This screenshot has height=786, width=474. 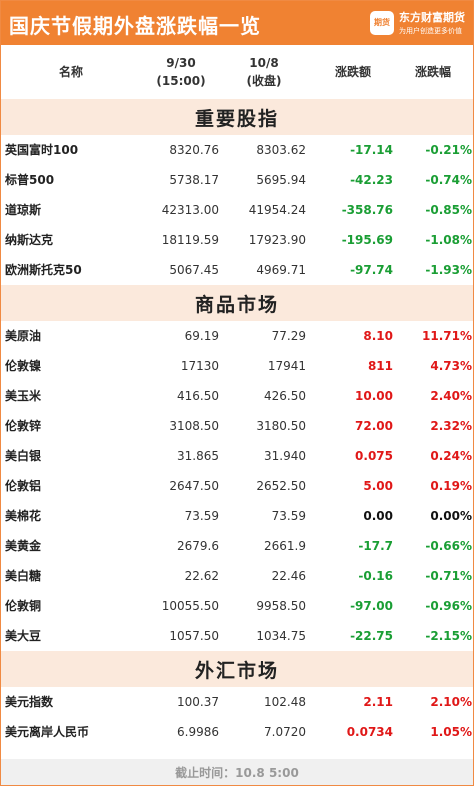 What do you see at coordinates (288, 516) in the screenshot?
I see `row-value-after: 73.59` at bounding box center [288, 516].